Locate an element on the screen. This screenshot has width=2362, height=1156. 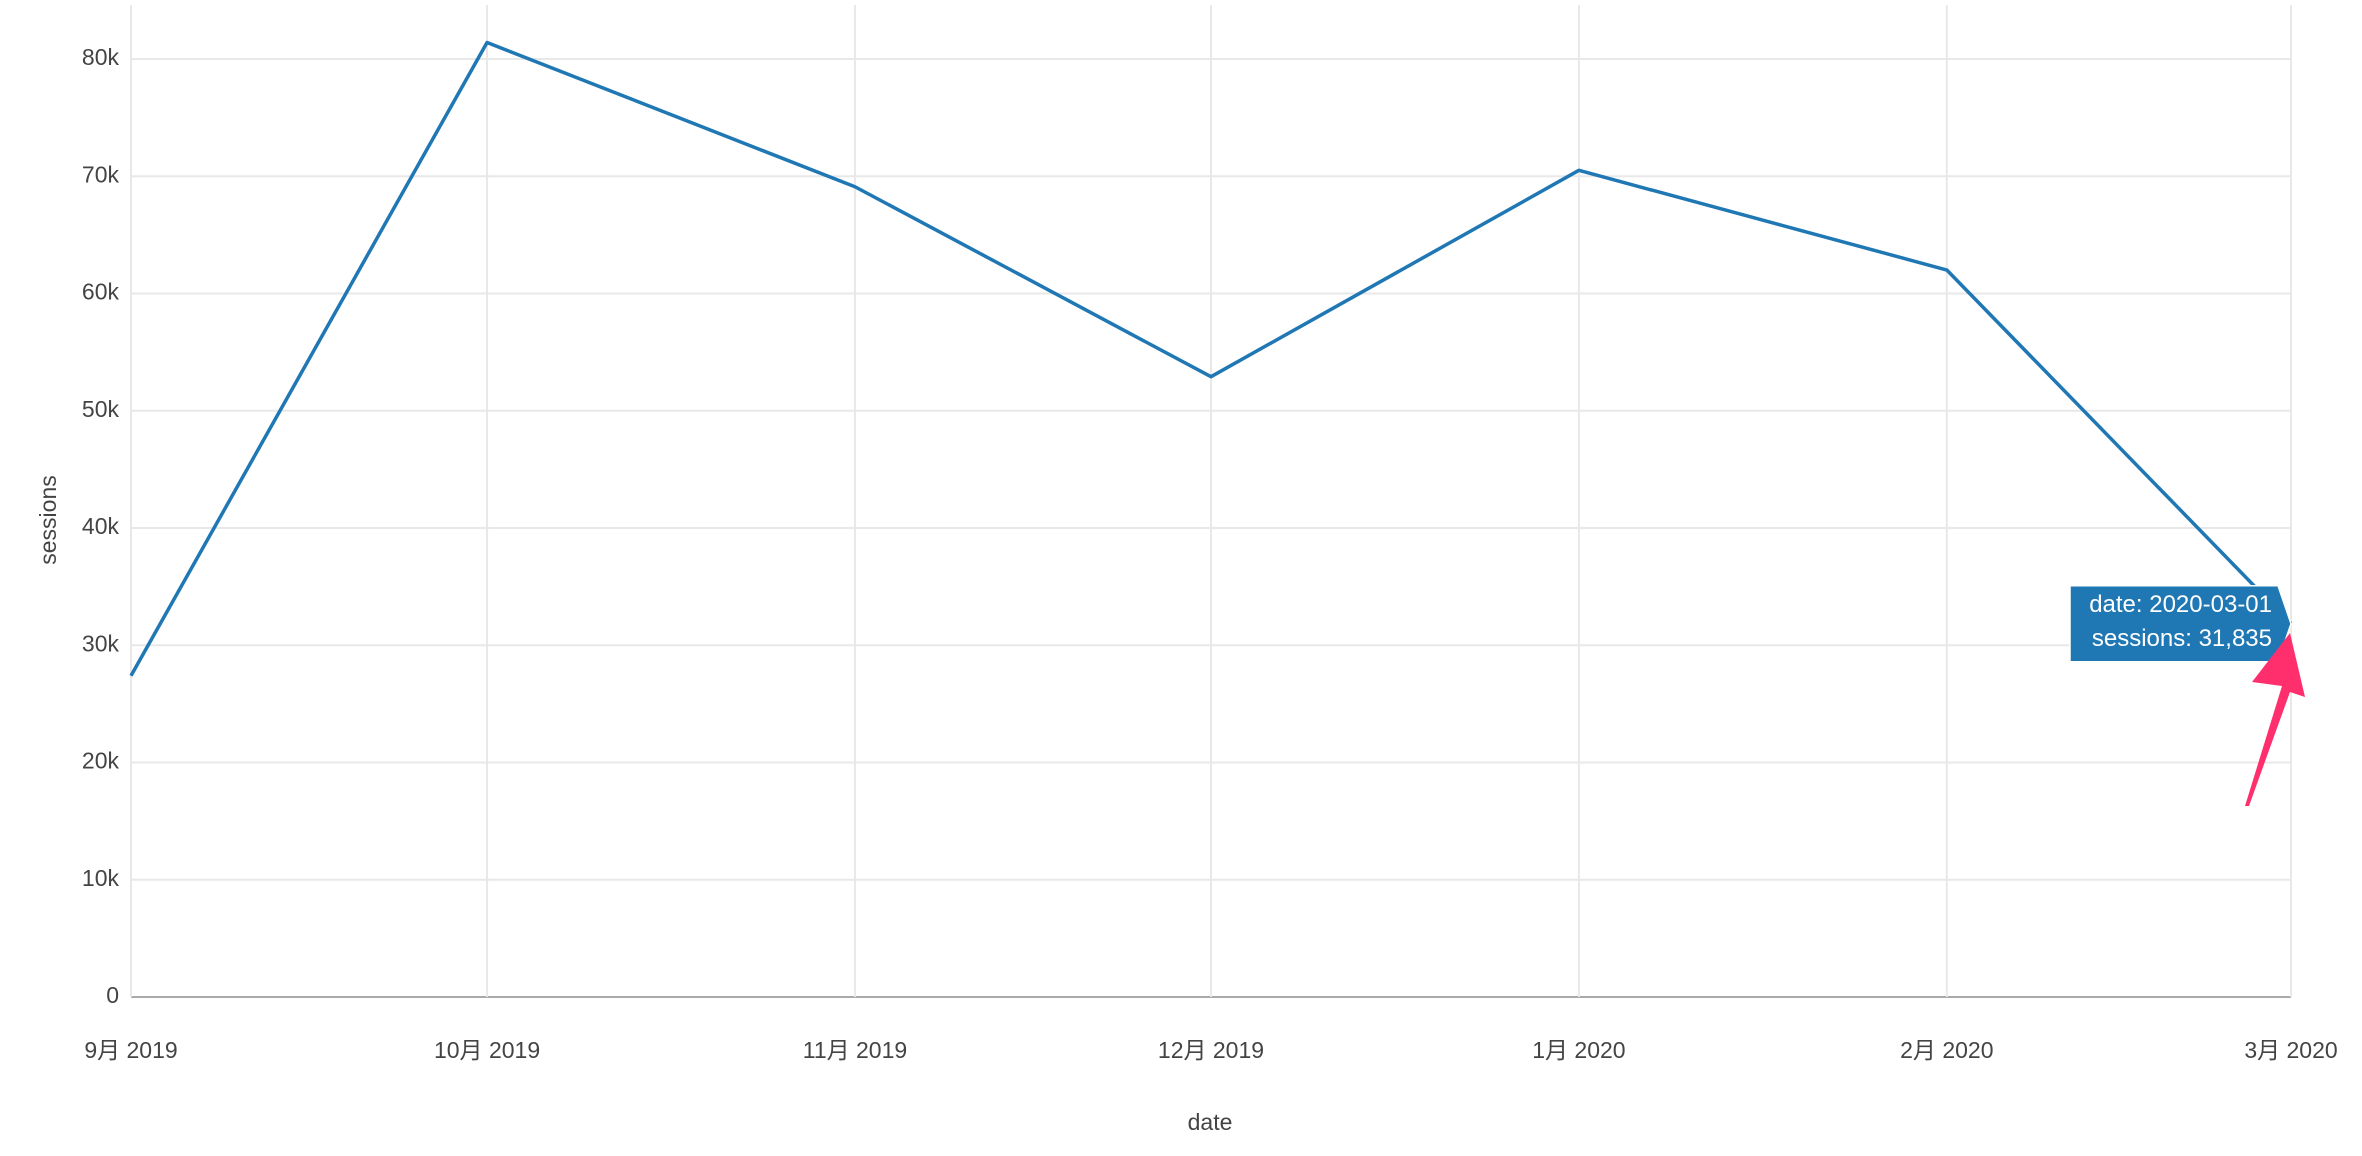
y-tick-label: 70k is located at coordinates (101, 174).